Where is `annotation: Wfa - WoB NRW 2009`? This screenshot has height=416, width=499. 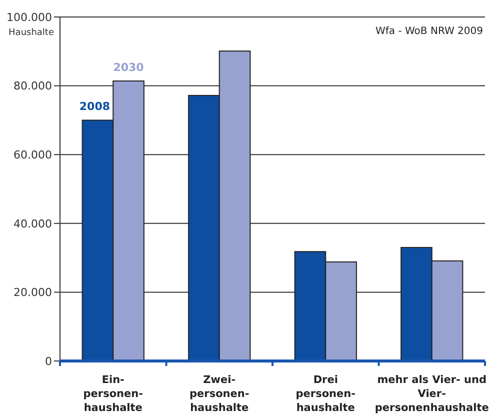
annotation: Wfa - WoB NRW 2009 is located at coordinates (429, 31).